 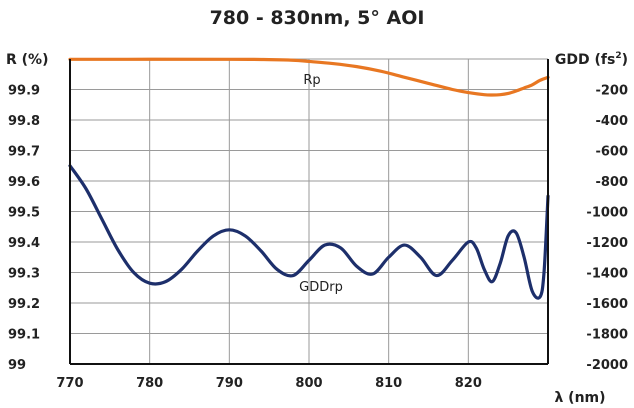 I want to click on x-tick-label: 820, so click(x=468, y=383).